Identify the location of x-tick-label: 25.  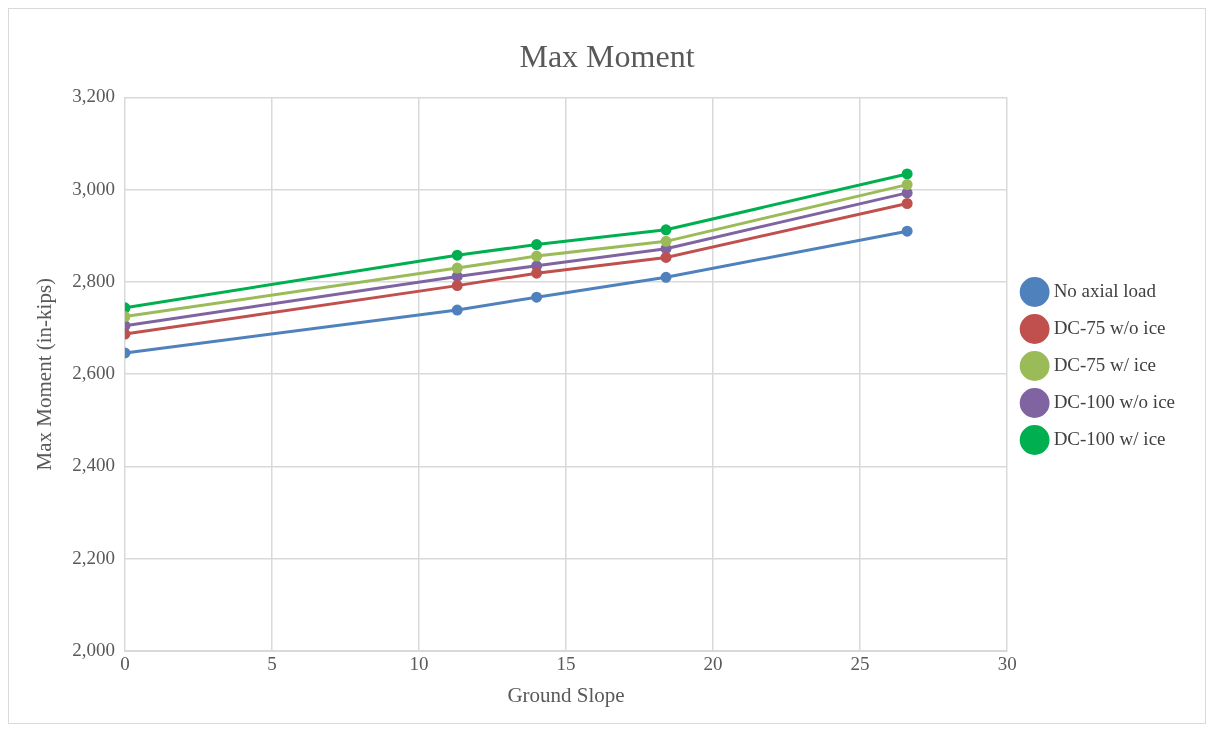
(860, 664).